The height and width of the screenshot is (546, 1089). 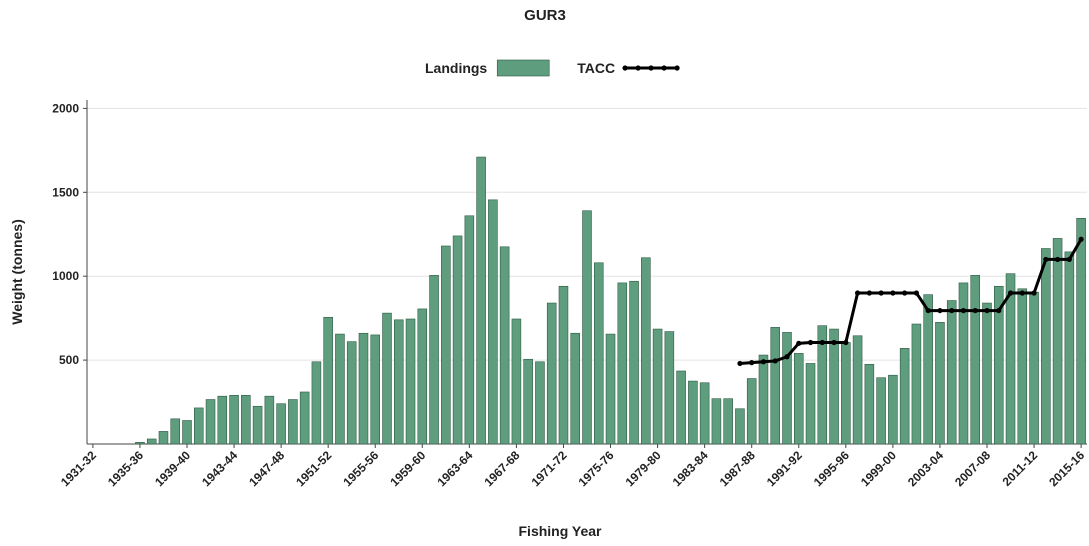 I want to click on x-tick-label: 1987-88, so click(x=737, y=468).